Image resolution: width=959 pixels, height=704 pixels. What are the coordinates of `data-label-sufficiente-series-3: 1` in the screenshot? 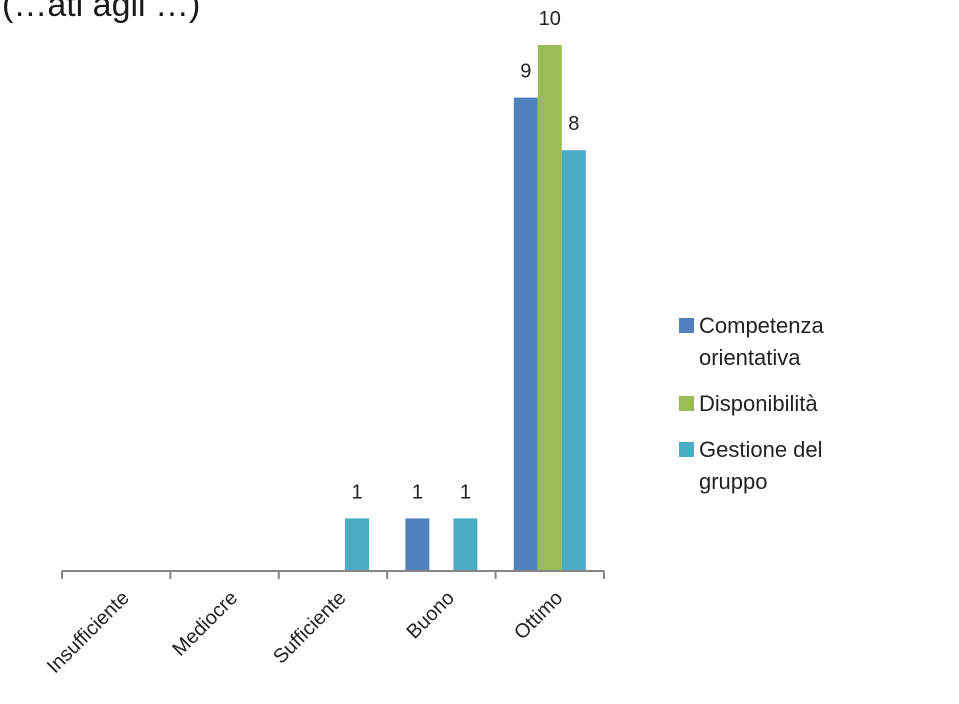 It's located at (356, 492).